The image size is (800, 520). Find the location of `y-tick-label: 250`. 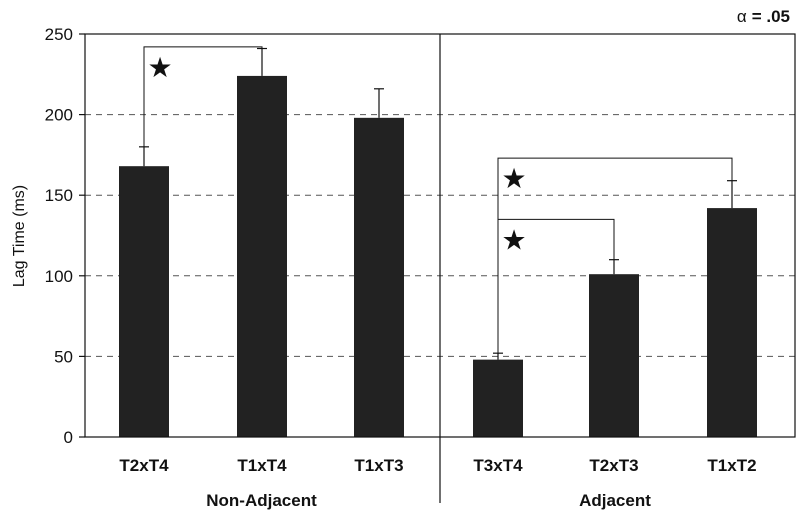

y-tick-label: 250 is located at coordinates (59, 34).